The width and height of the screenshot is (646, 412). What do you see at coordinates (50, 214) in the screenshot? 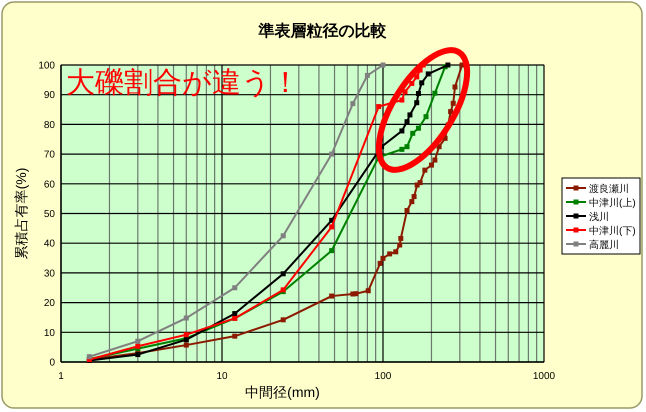
I see `y-tick-label: 50` at bounding box center [50, 214].